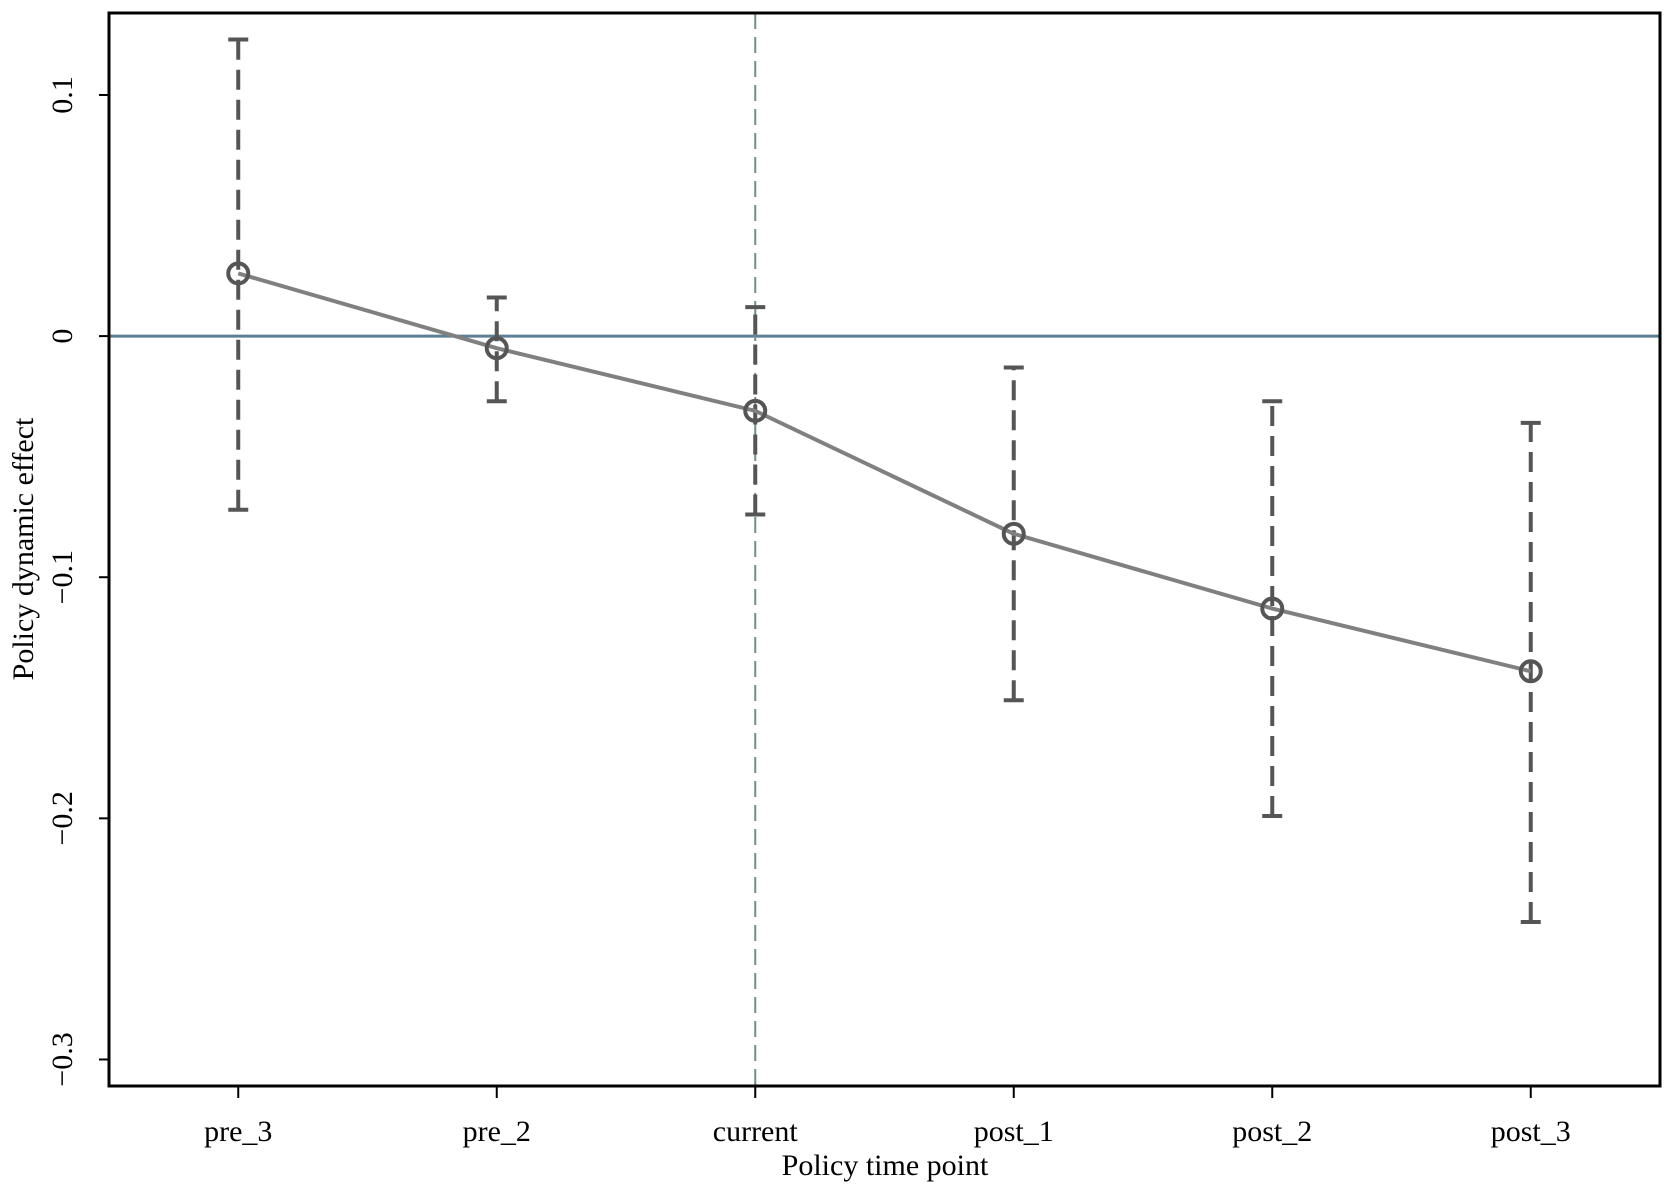 Image resolution: width=1668 pixels, height=1201 pixels. What do you see at coordinates (62, 577) in the screenshot?
I see `y-tick-label: −0.1` at bounding box center [62, 577].